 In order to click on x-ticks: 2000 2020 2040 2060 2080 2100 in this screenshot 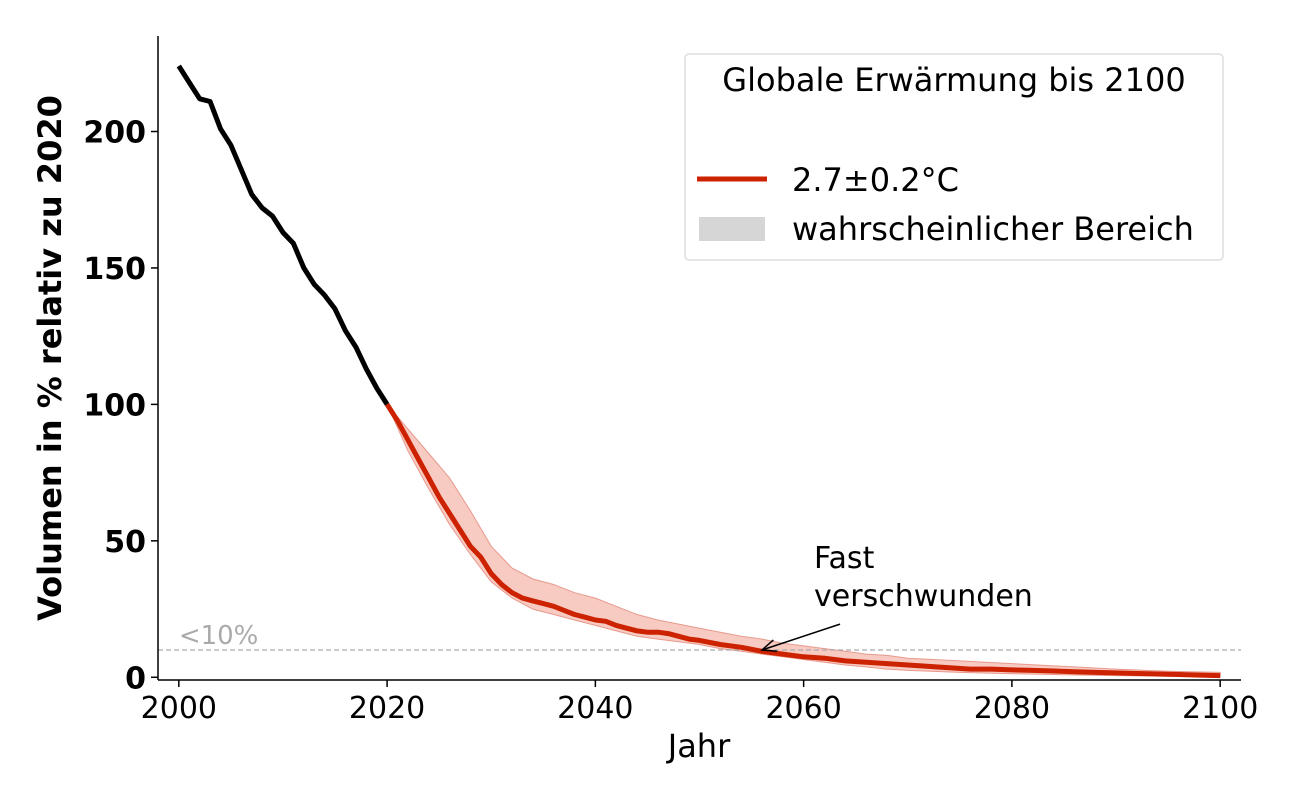, I will do `click(699, 703)`.